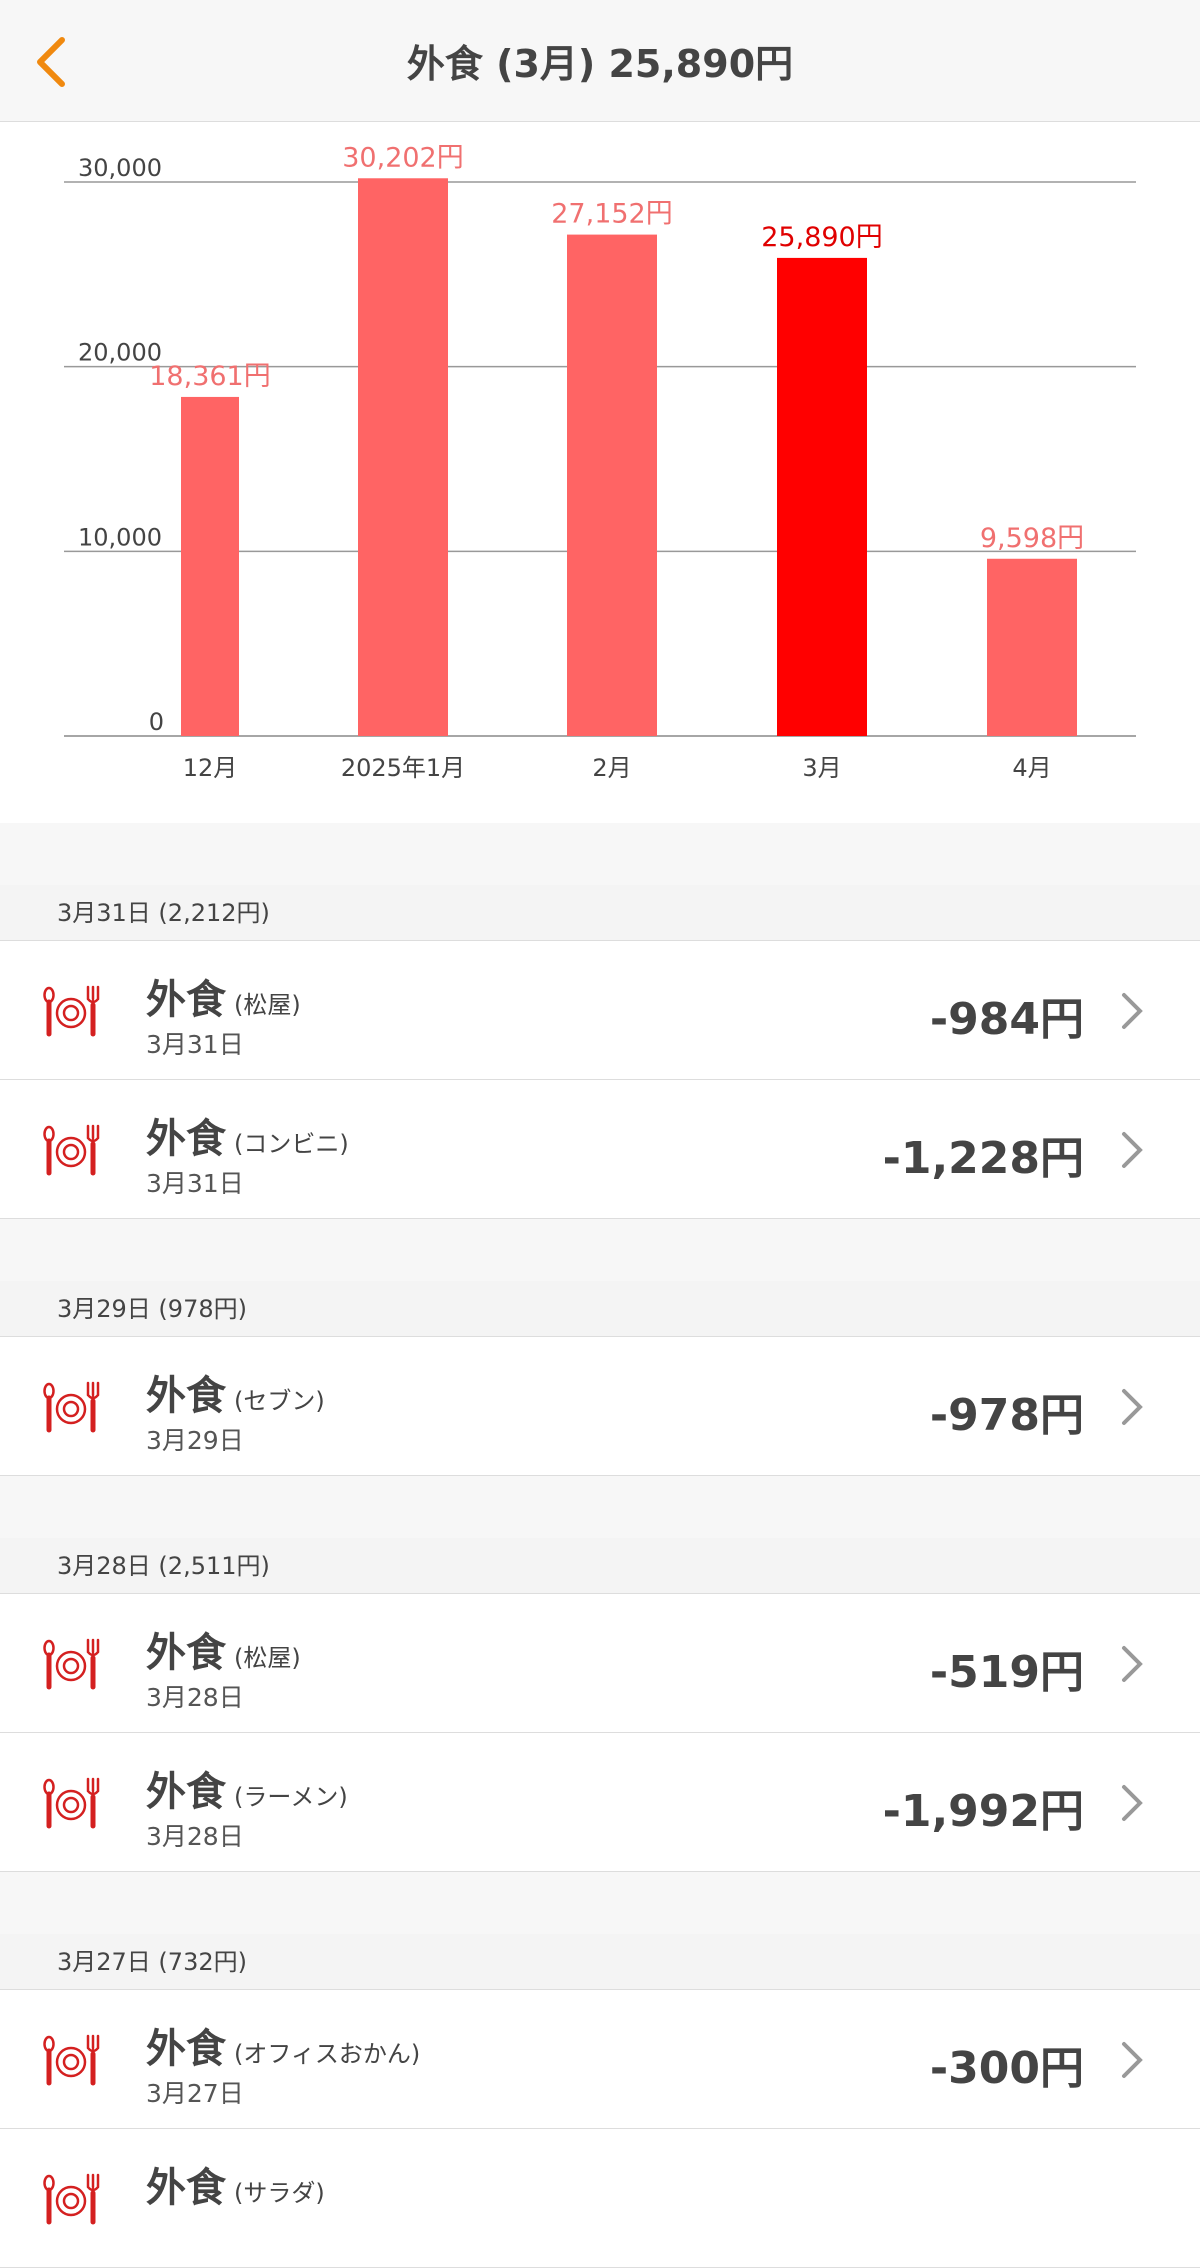 This screenshot has height=2268, width=1200. What do you see at coordinates (51, 62) in the screenshot?
I see `chevron-left-icon` at bounding box center [51, 62].